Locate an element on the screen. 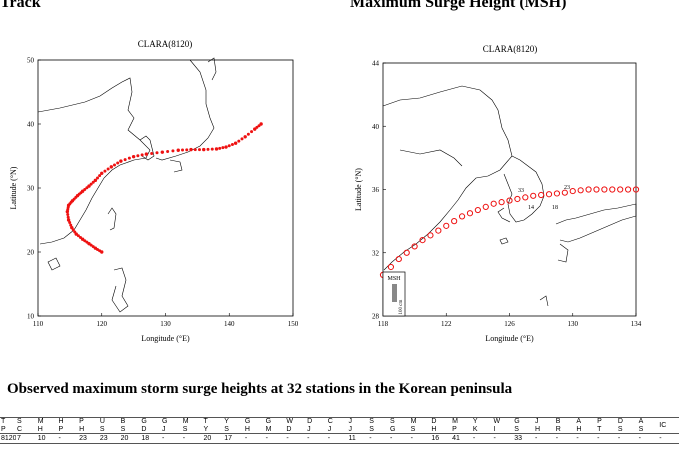  track-xtick-label: 110 is located at coordinates (38, 324).